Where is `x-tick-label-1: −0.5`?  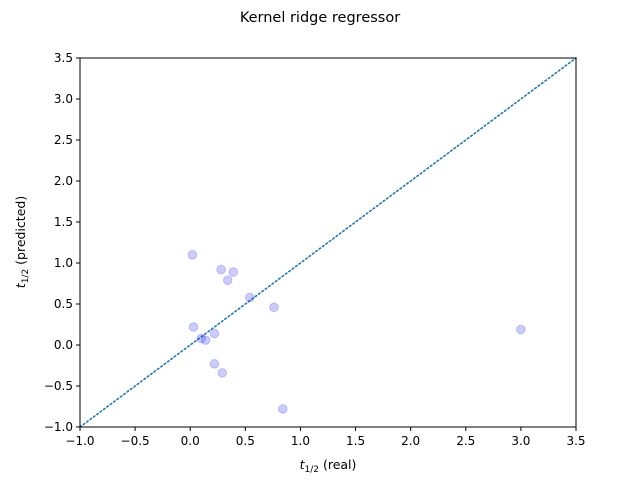 x-tick-label-1: −0.5 is located at coordinates (135, 441).